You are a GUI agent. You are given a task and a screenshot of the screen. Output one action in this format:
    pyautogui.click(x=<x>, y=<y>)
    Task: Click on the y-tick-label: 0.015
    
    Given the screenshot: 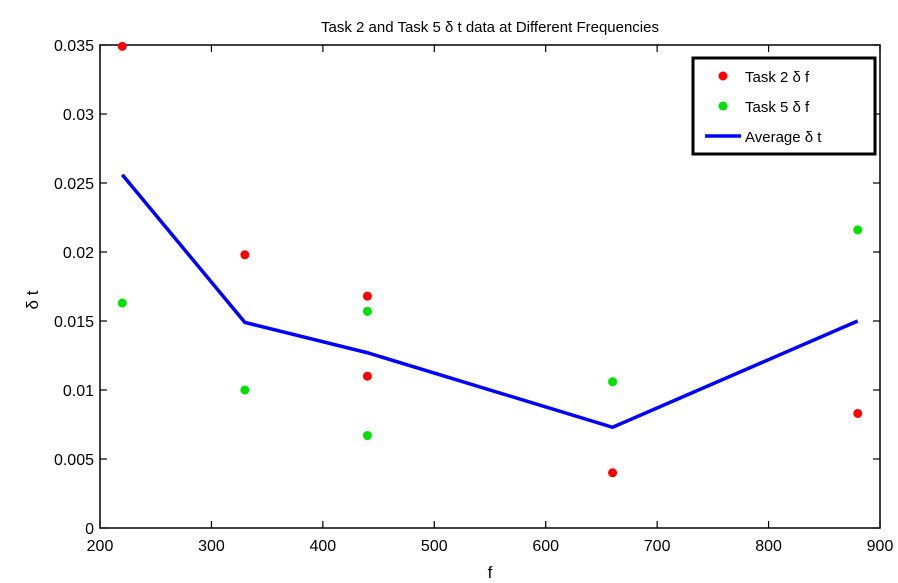 What is the action you would take?
    pyautogui.click(x=74, y=322)
    